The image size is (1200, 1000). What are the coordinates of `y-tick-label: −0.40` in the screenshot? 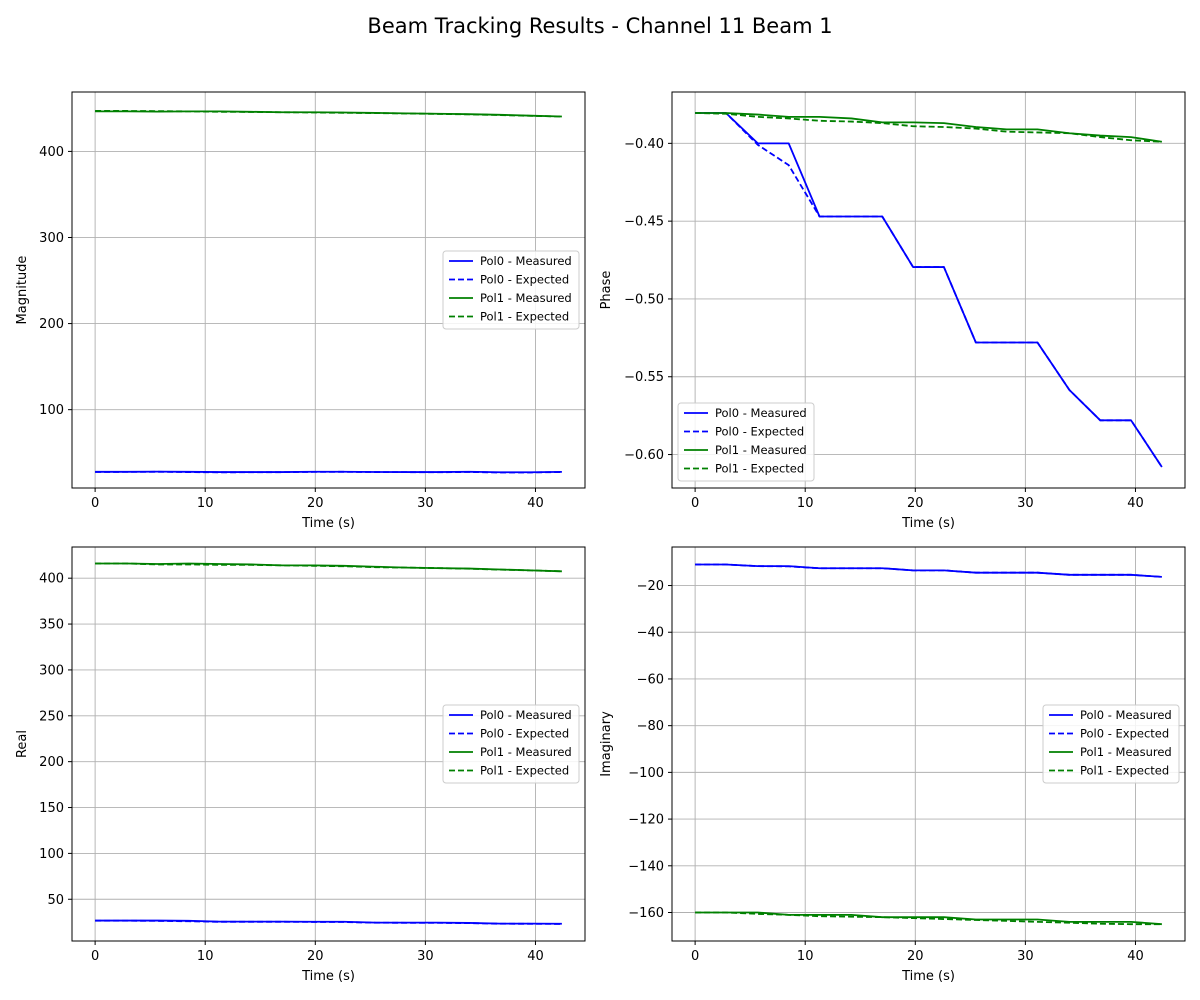 It's located at (644, 144).